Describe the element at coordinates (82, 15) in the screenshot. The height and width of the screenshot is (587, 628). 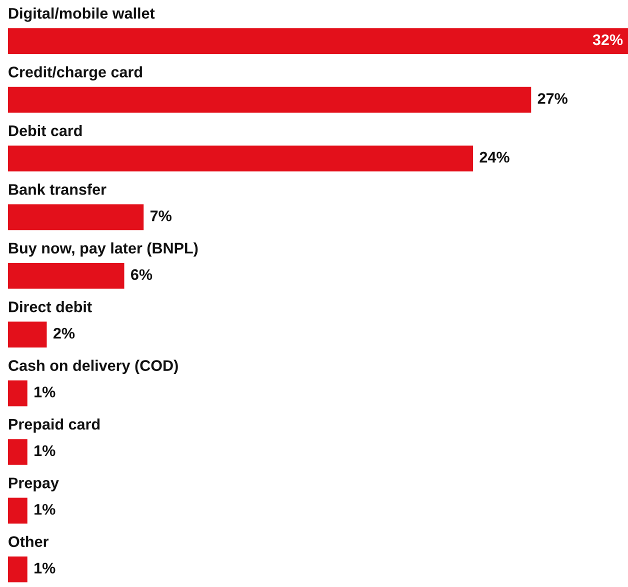
I see `y-tick-label: Digital/mobile wallet` at that location.